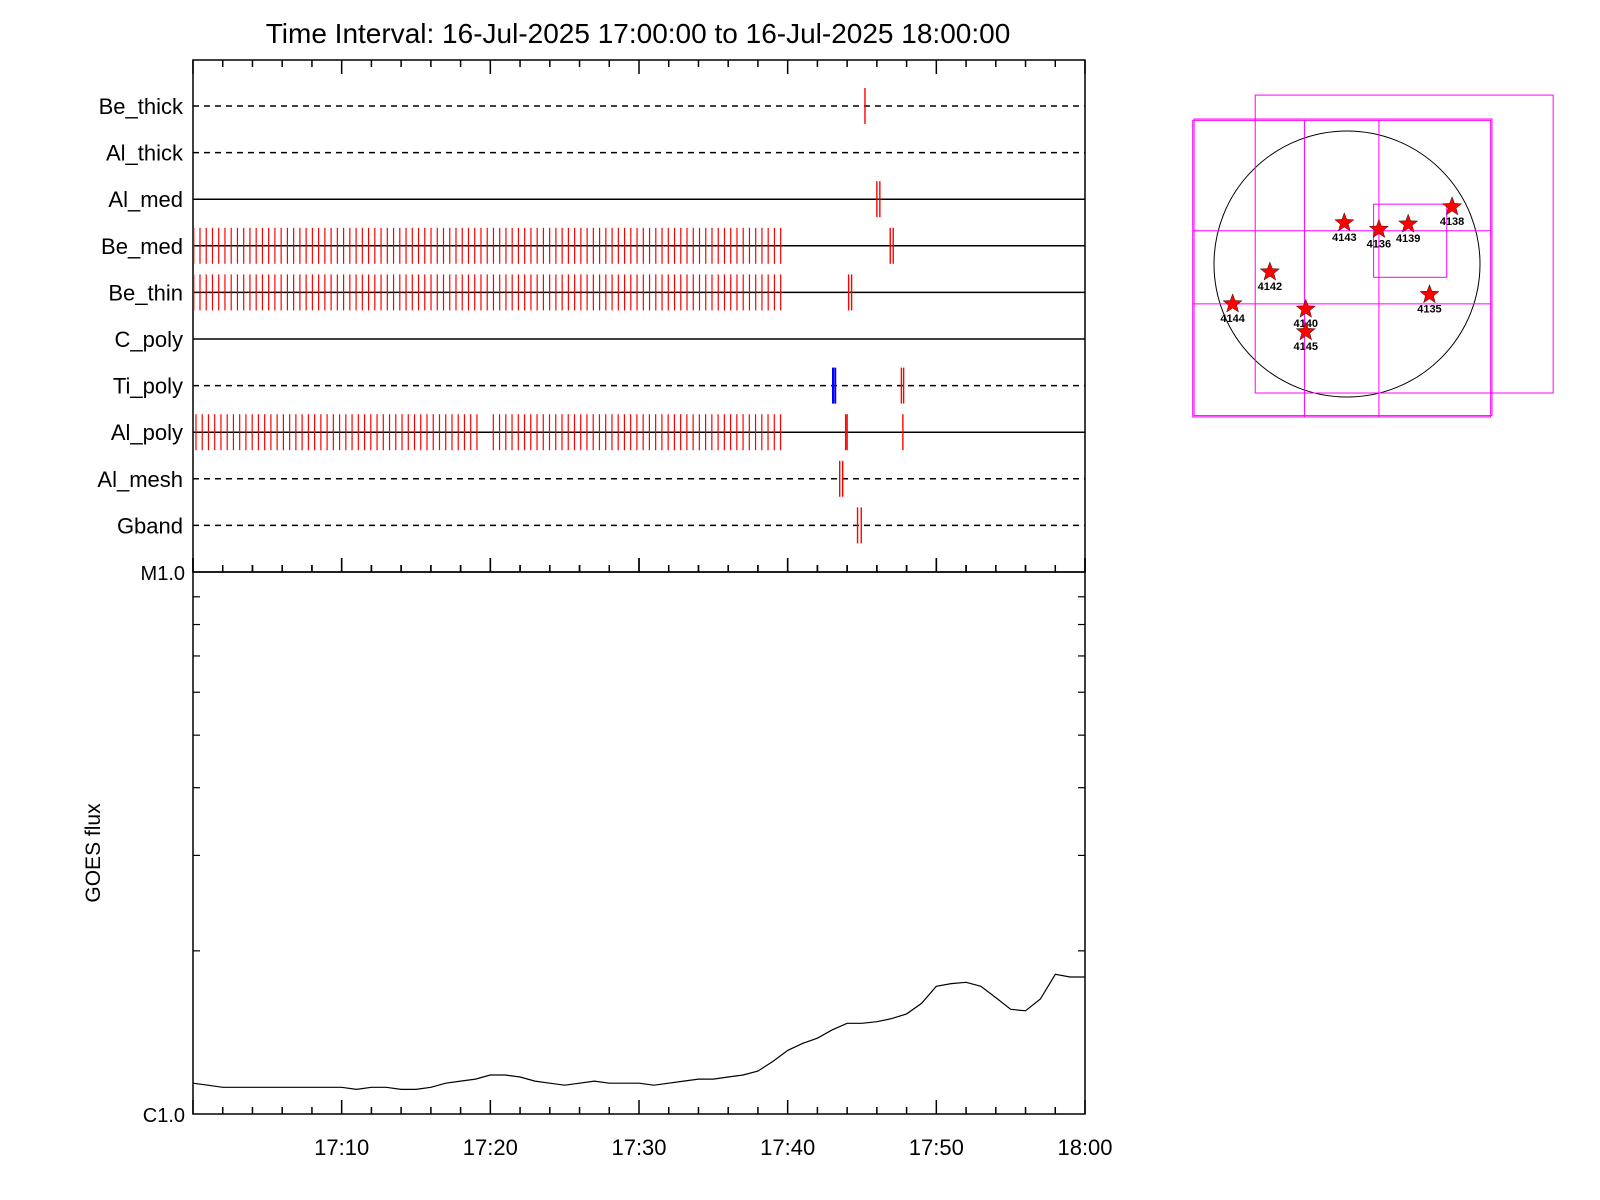 This screenshot has width=1600, height=1200. Describe the element at coordinates (147, 432) in the screenshot. I see `channel-label: Al_poly` at that location.